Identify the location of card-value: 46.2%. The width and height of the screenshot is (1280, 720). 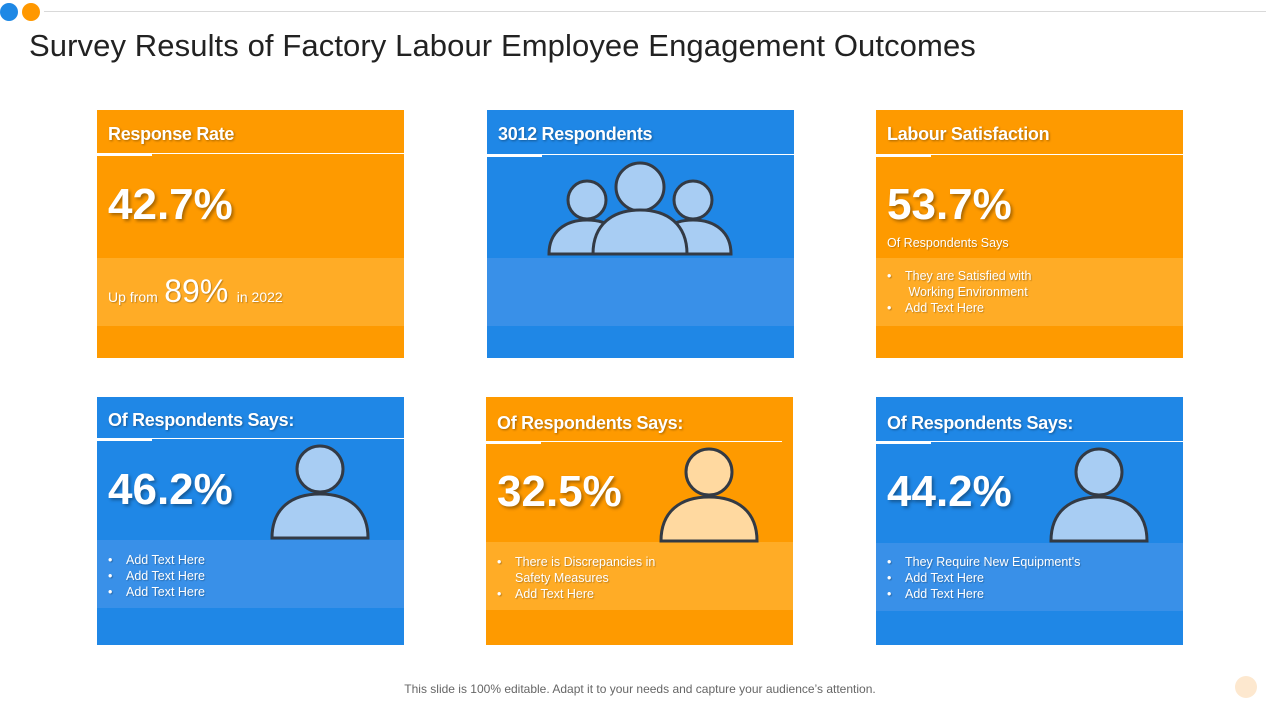
(170, 489).